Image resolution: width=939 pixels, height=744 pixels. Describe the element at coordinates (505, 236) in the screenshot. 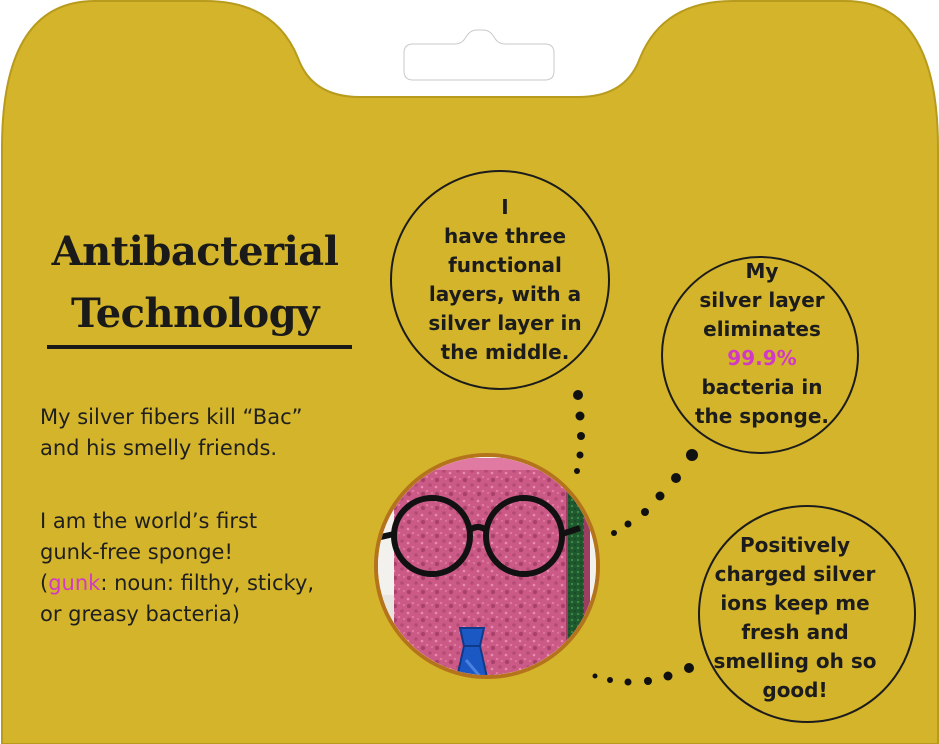

I see `bubble-line: have three` at that location.